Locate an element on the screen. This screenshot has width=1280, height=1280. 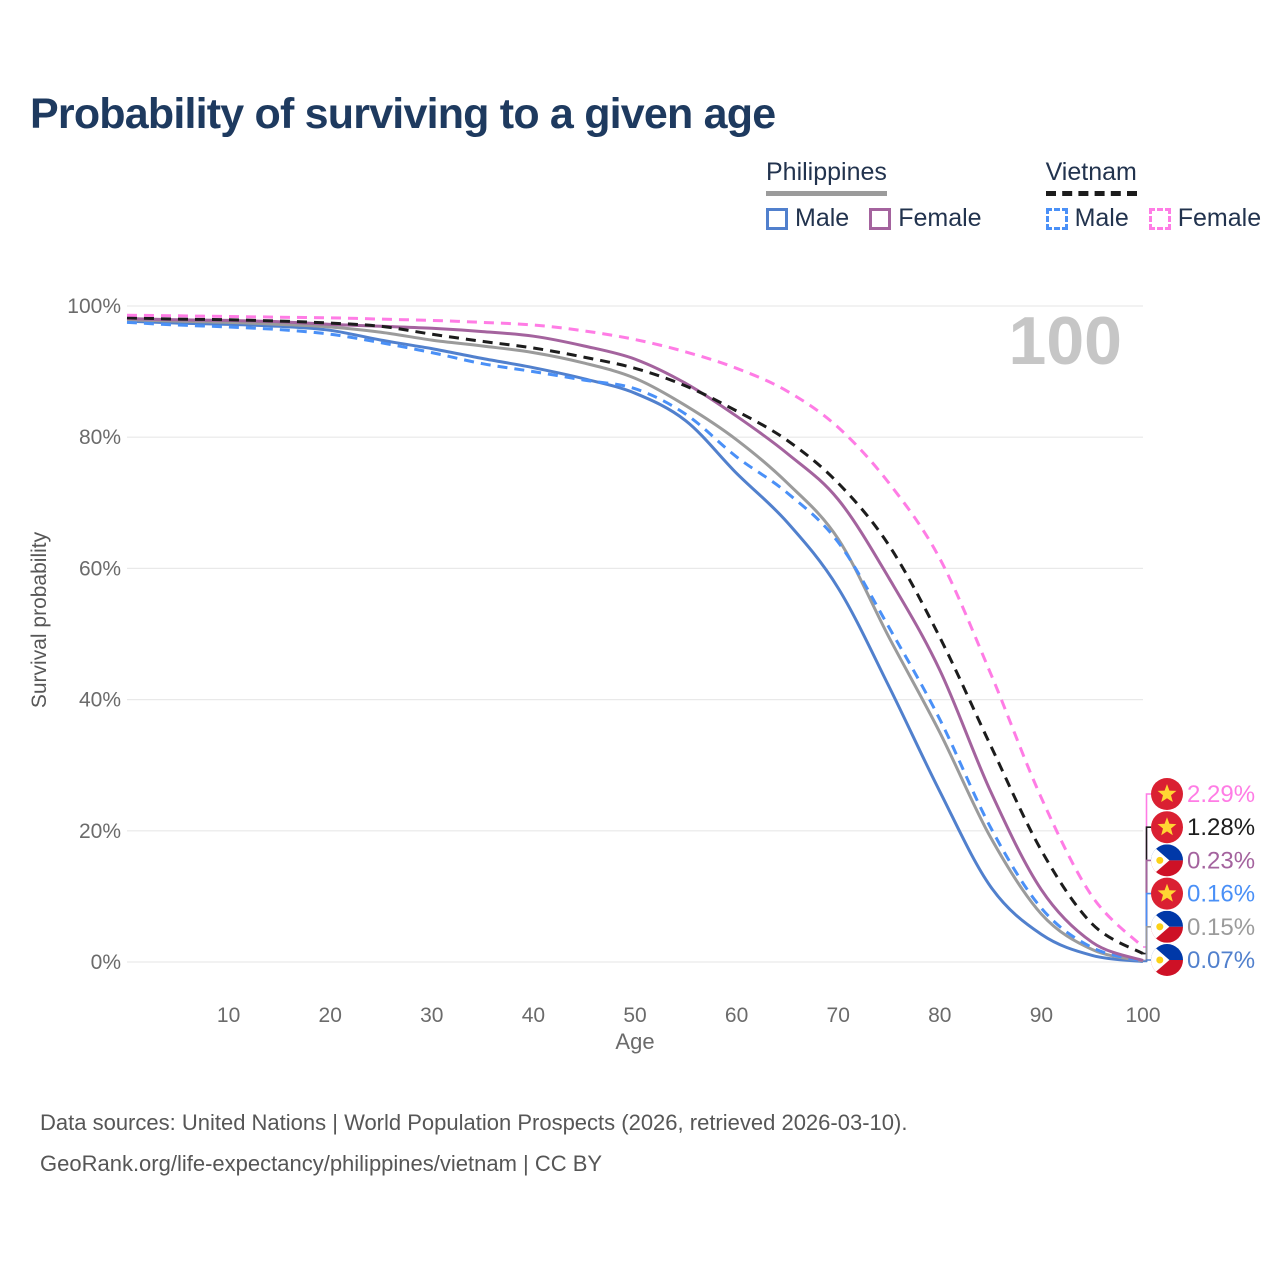
end-value-vietnam-male: 0.16% is located at coordinates (1221, 894).